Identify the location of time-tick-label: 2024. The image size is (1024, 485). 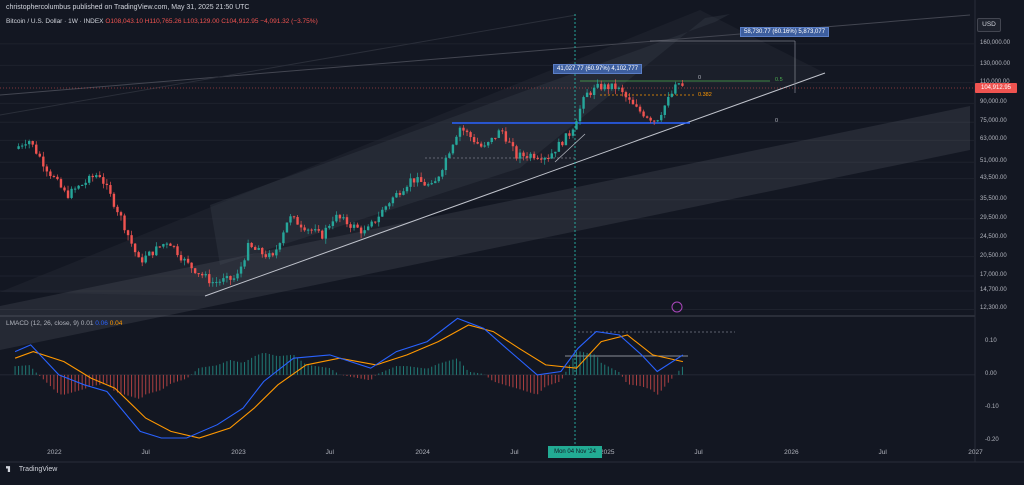
(422, 452).